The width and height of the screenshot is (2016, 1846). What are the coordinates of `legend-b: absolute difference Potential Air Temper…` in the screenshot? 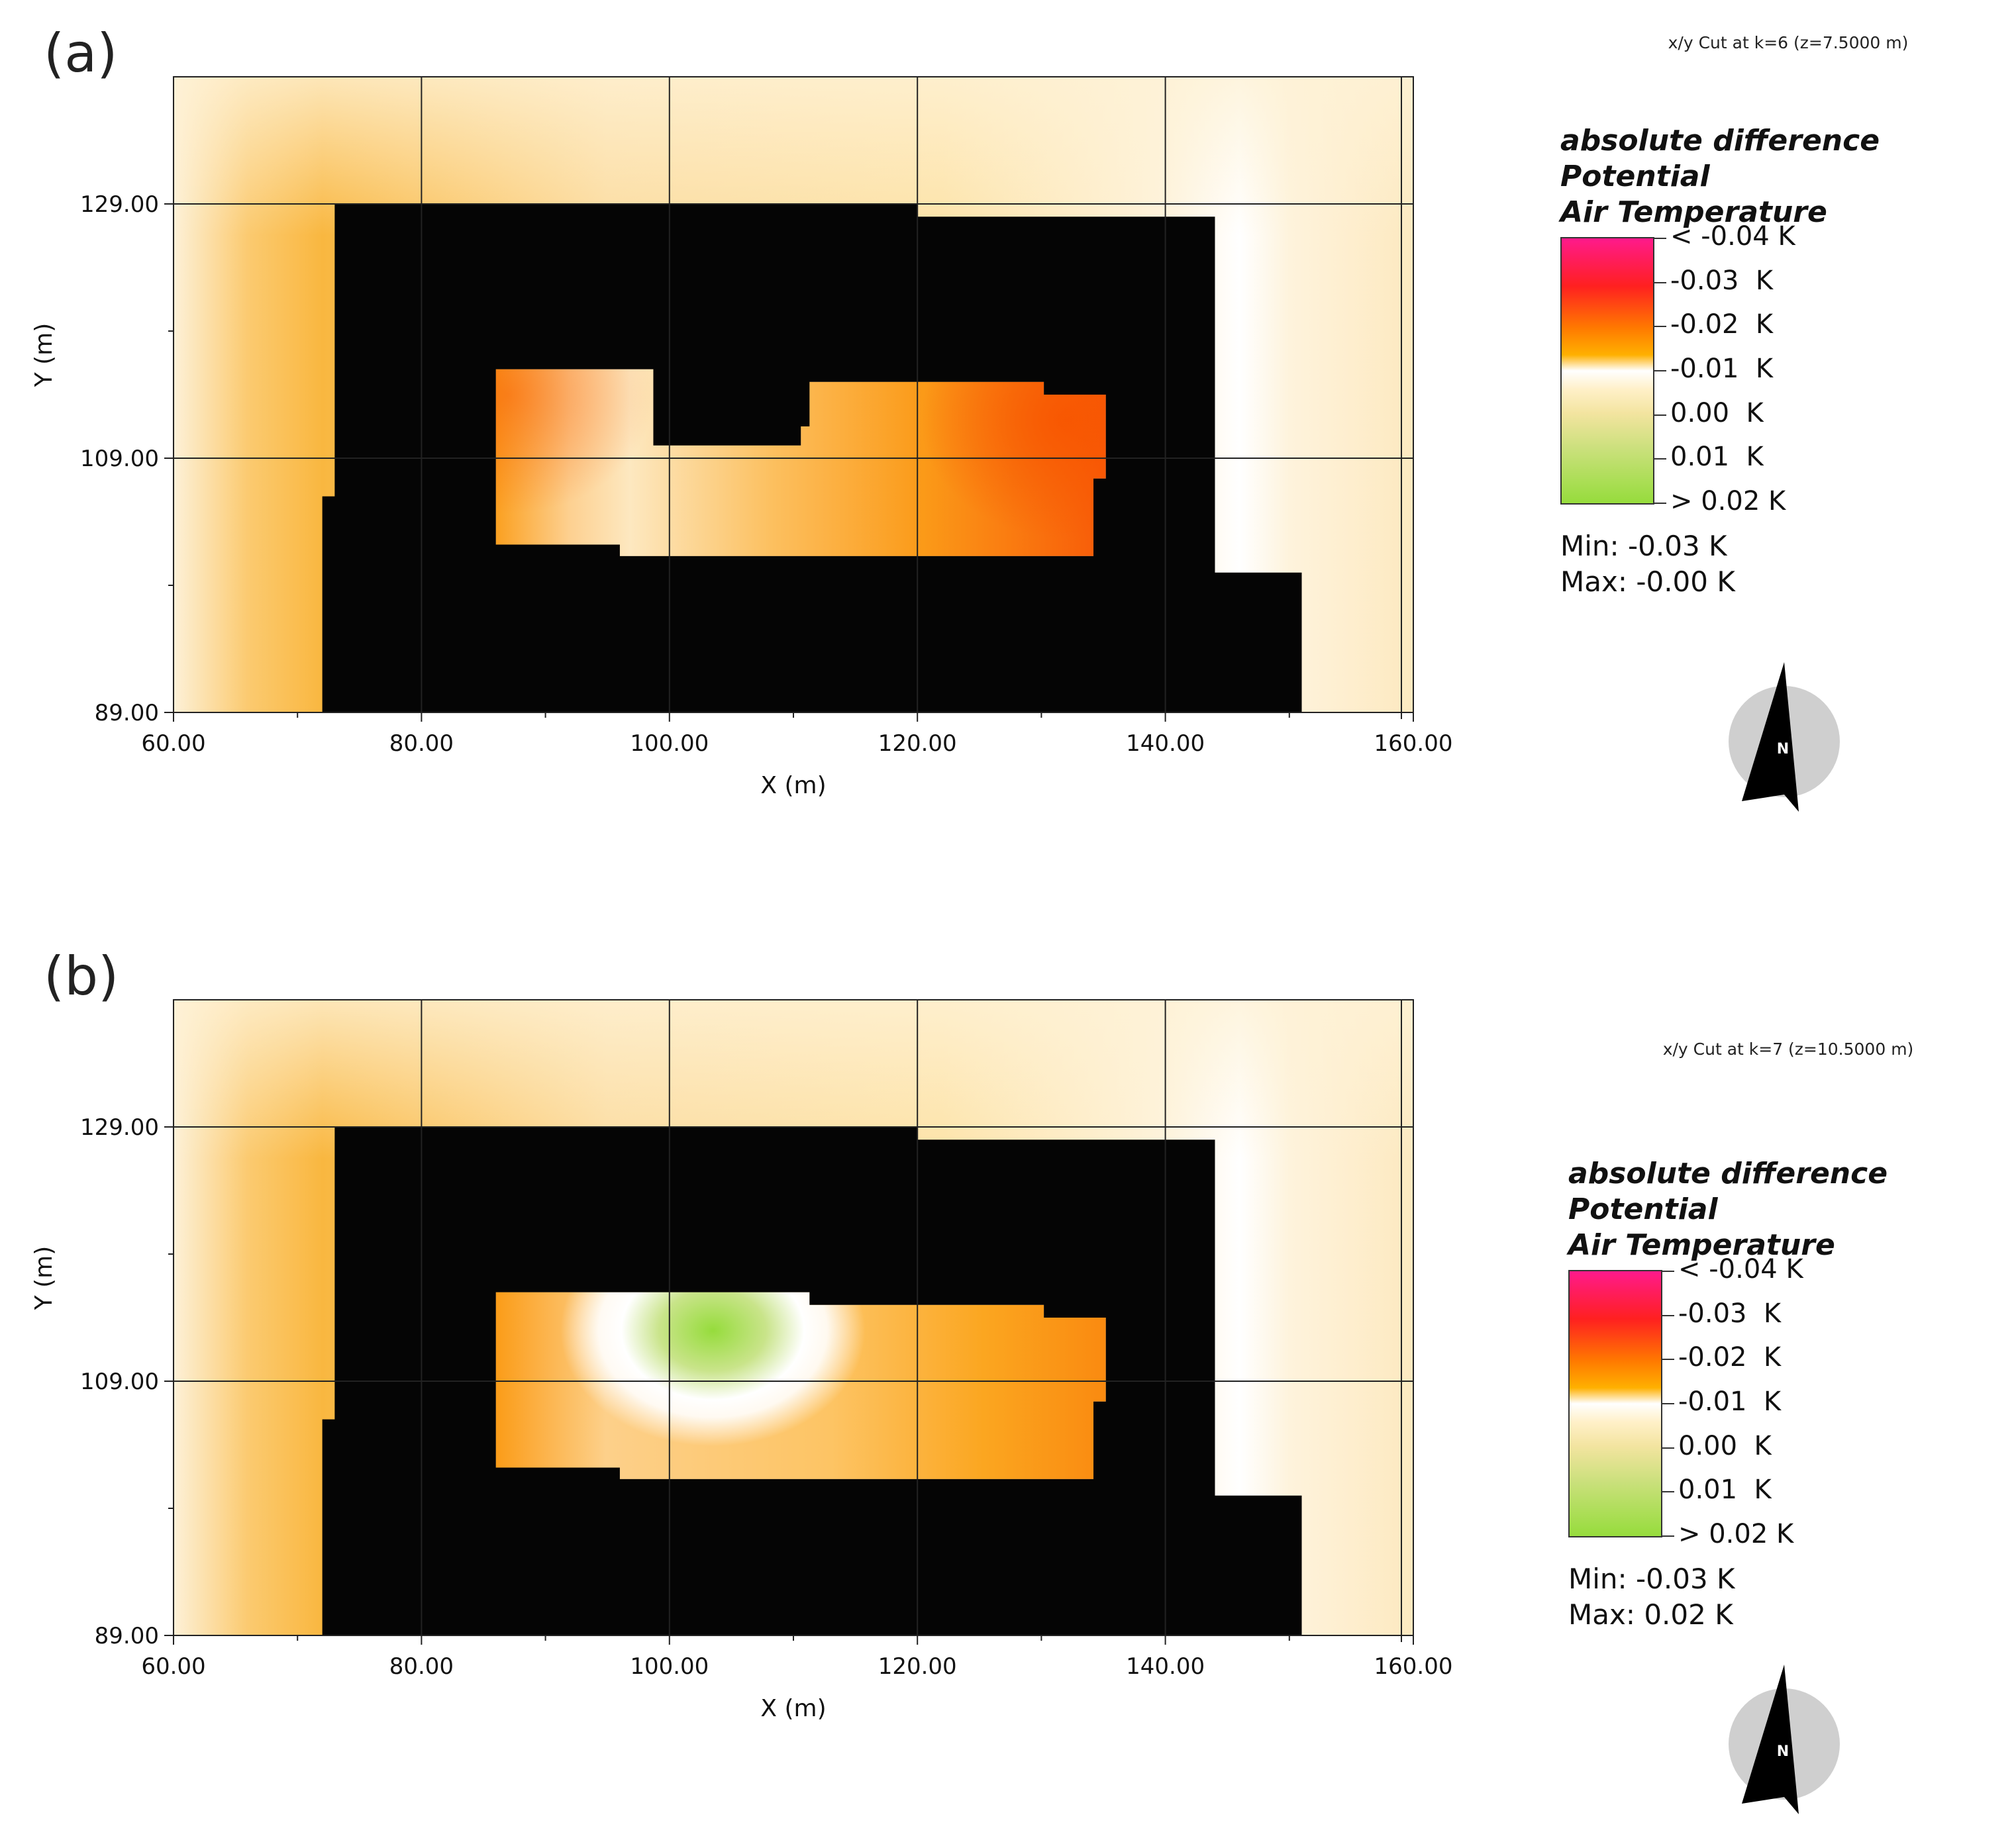 It's located at (1786, 1393).